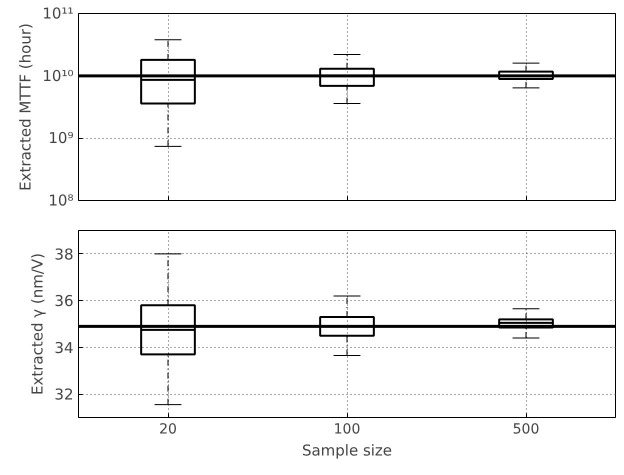  I want to click on y-tick-label: 10¹⁰, so click(58, 75).